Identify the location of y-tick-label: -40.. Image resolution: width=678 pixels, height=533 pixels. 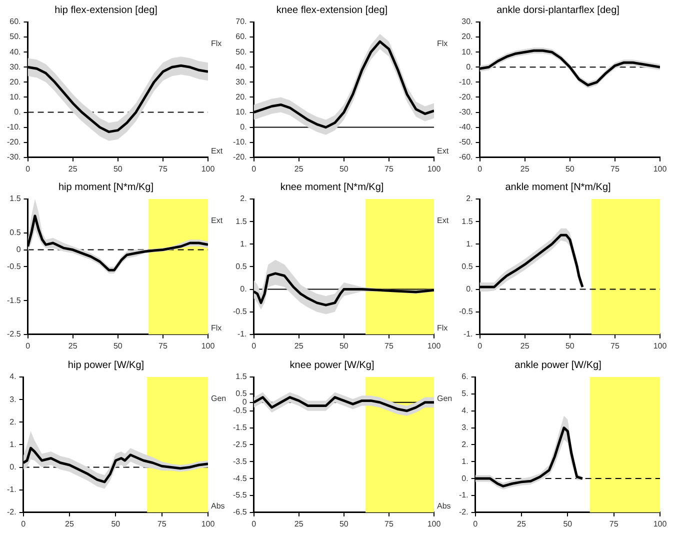
(465, 127).